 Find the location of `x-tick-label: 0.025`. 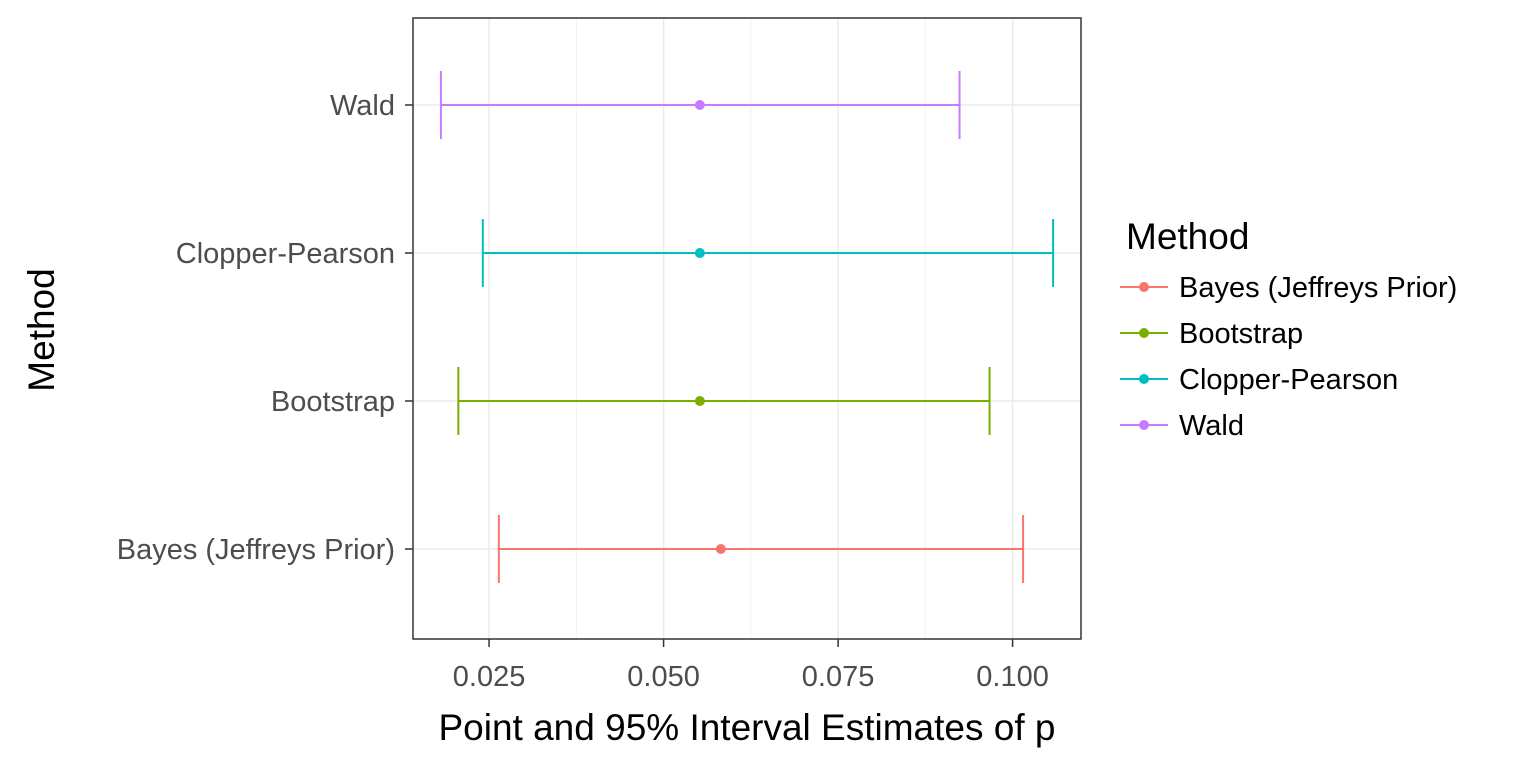

x-tick-label: 0.025 is located at coordinates (489, 677).